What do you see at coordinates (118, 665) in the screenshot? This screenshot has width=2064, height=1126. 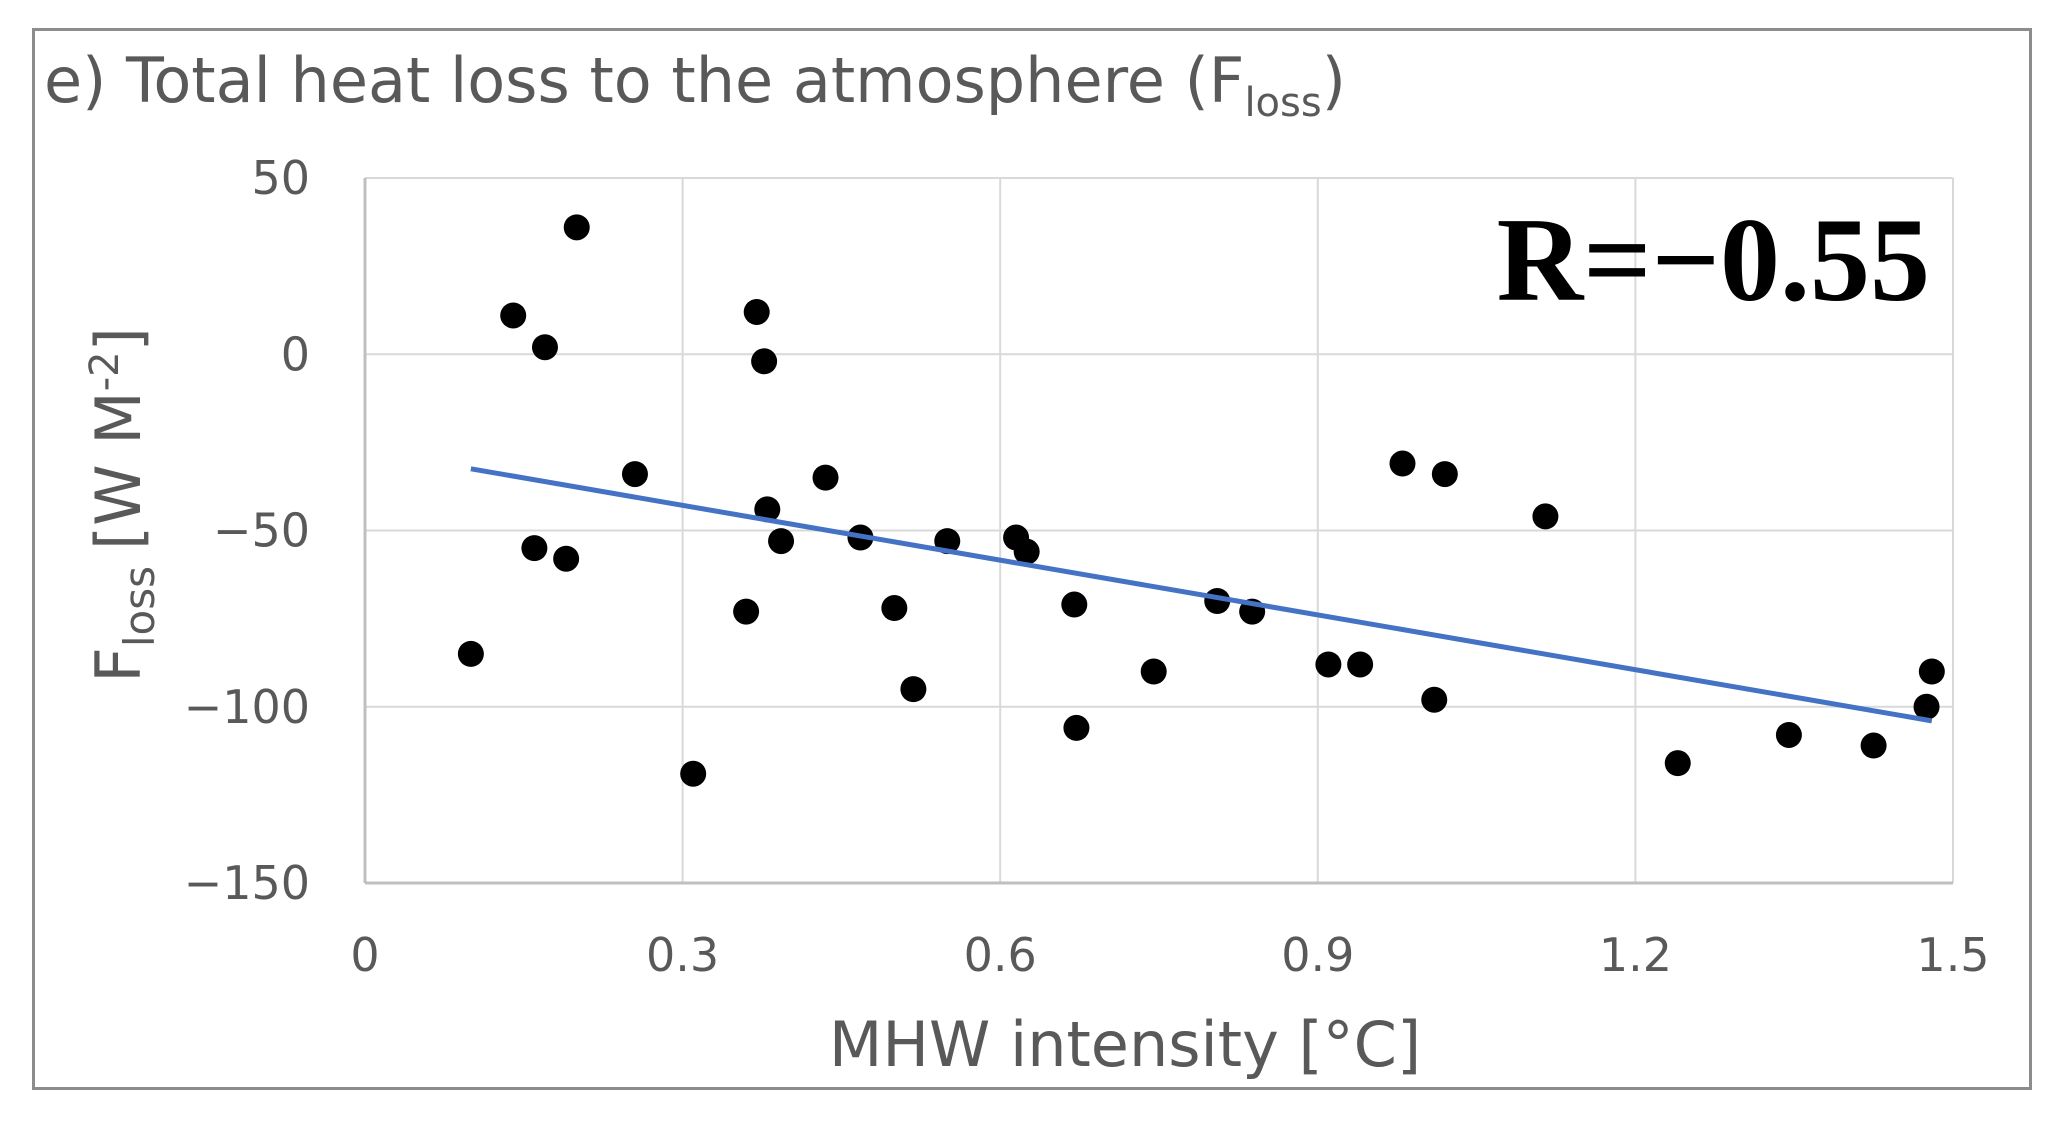 I see `y-axis-label-main: F` at bounding box center [118, 665].